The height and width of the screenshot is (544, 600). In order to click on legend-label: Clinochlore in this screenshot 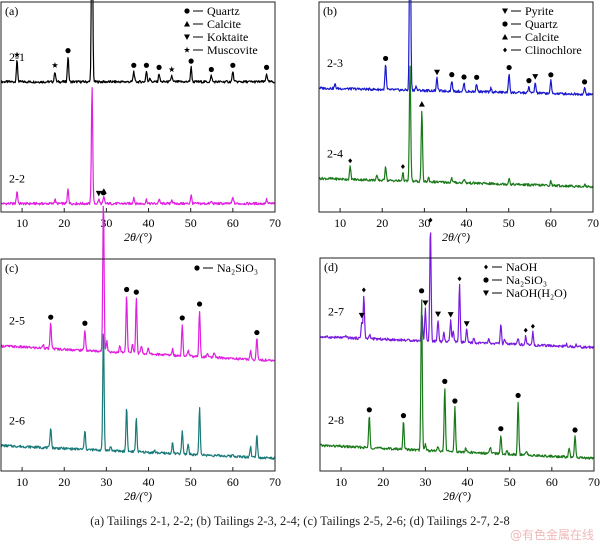, I will do `click(553, 50)`.